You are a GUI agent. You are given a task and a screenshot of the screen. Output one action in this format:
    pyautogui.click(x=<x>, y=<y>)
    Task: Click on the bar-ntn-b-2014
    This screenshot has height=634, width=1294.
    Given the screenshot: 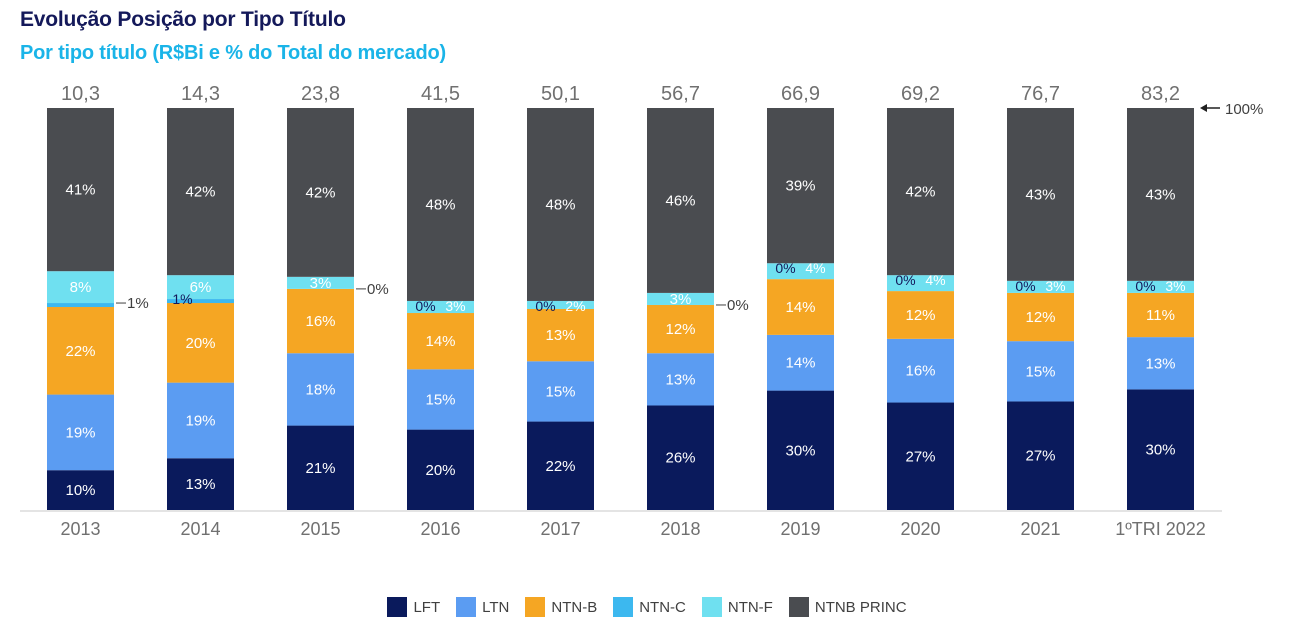 What is the action you would take?
    pyautogui.click(x=200, y=343)
    